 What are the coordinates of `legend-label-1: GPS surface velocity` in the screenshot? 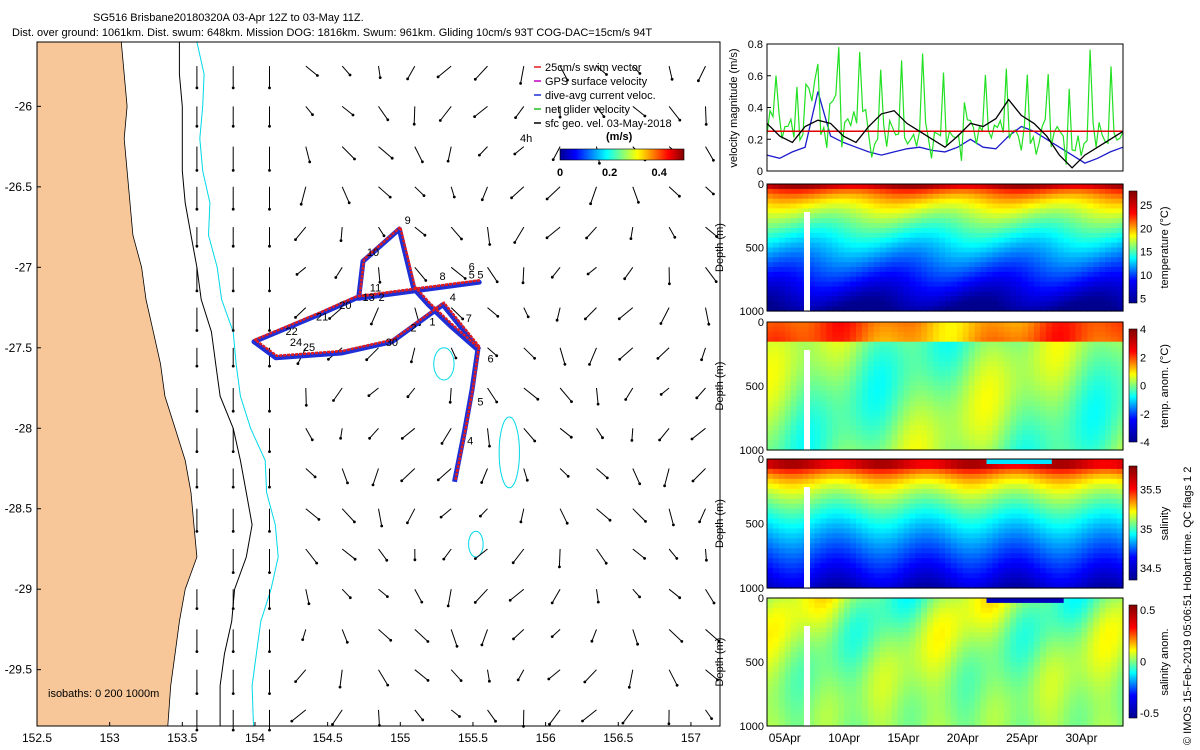 It's located at (596, 82).